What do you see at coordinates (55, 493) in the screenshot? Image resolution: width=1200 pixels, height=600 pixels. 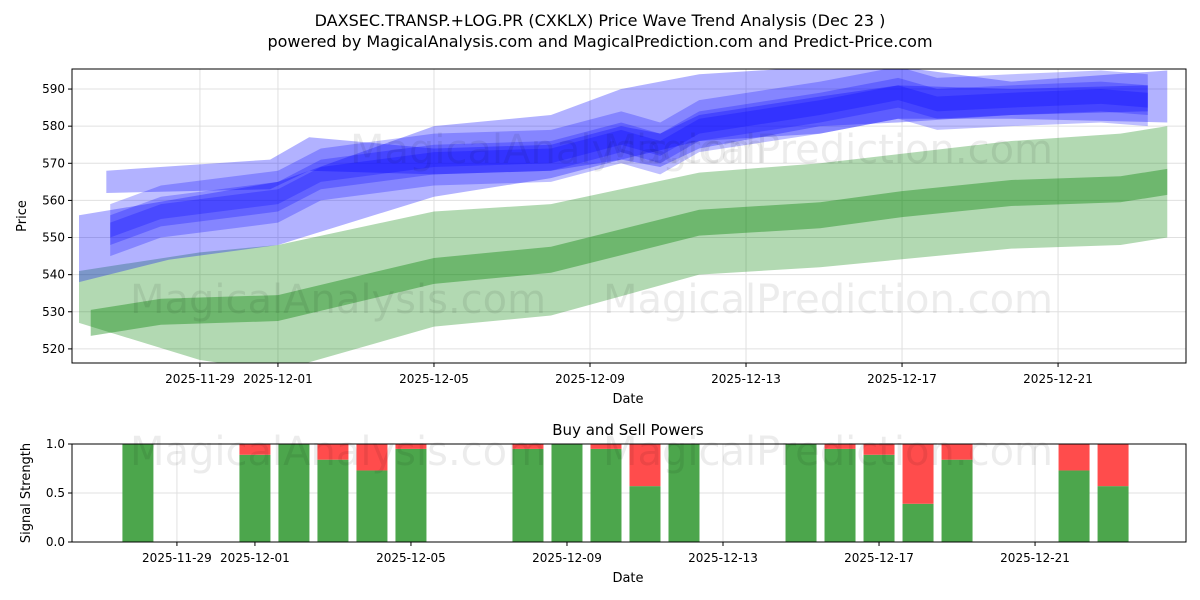 I see `y-tick-label: 0.5` at bounding box center [55, 493].